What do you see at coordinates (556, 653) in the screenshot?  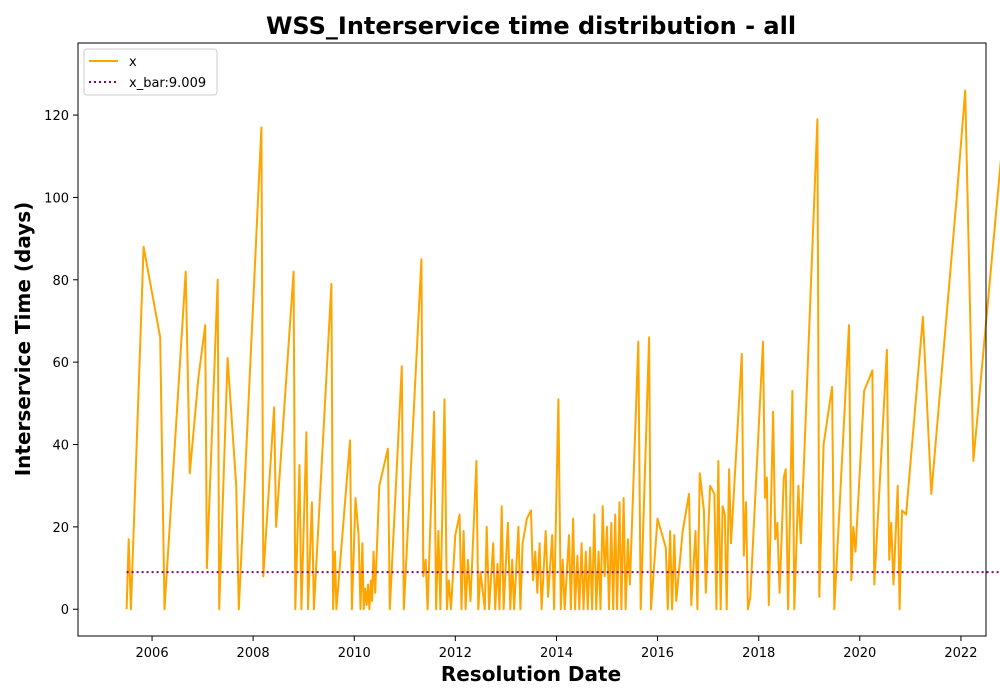 I see `x-tick-label: 2014` at bounding box center [556, 653].